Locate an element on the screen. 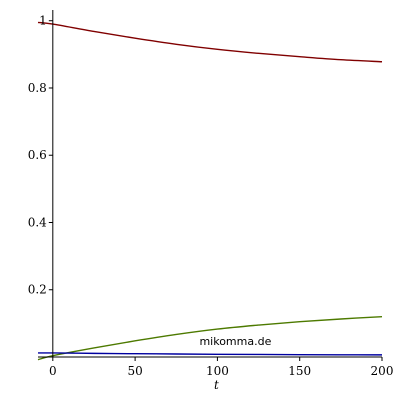  x-tick-label: 200 is located at coordinates (382, 371).